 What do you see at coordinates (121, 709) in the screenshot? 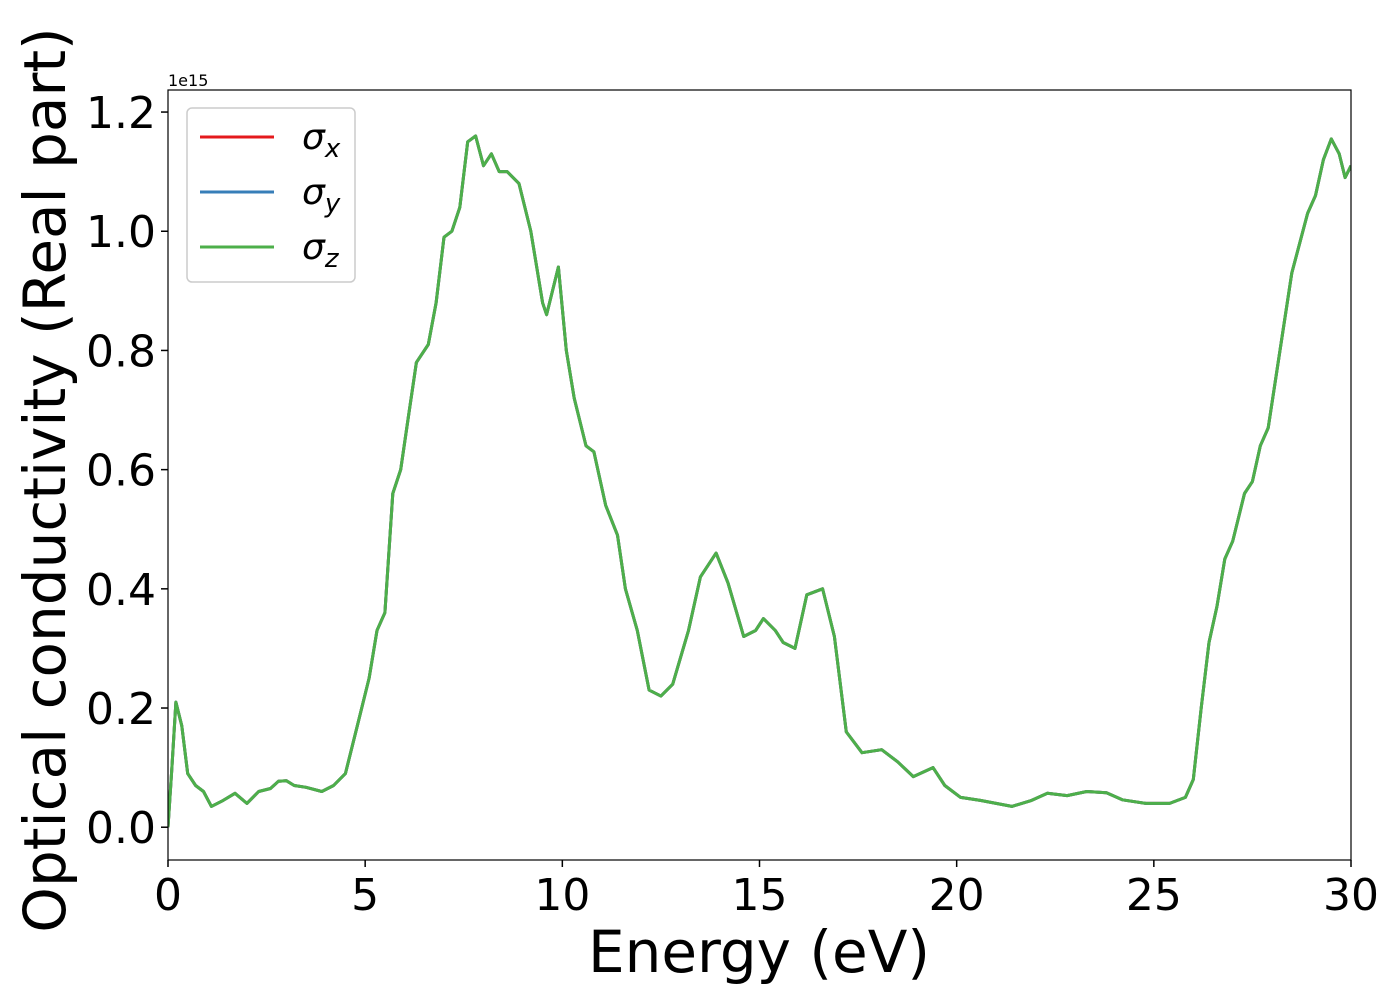
I see `y-tick-label: 0.2` at bounding box center [121, 709].